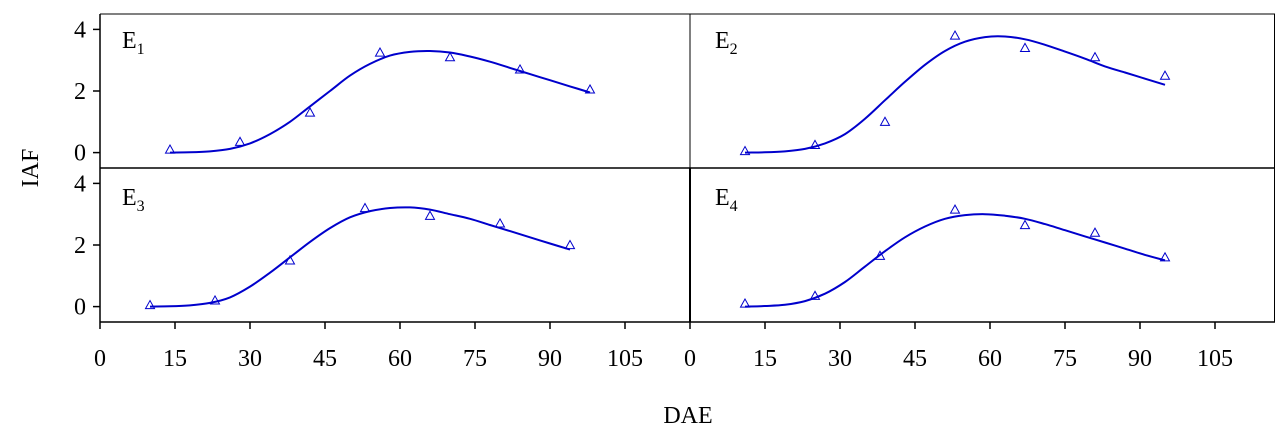 Image resolution: width=1275 pixels, height=435 pixels. I want to click on y-axis-label: IAF, so click(31, 168).